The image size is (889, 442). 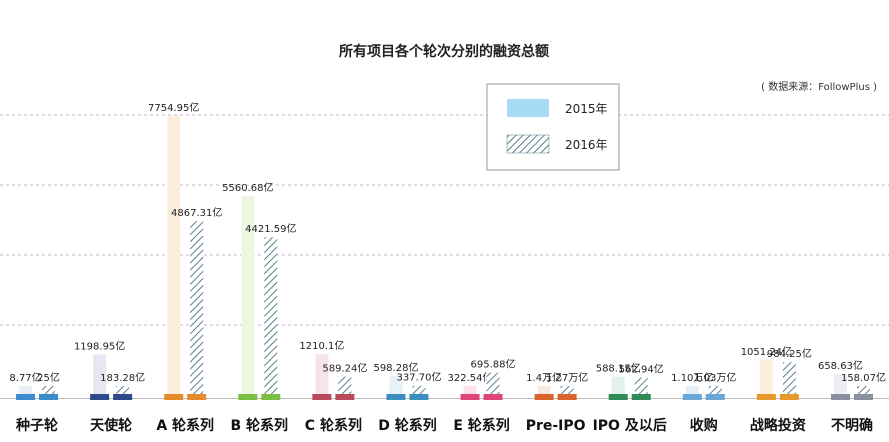 I want to click on category-label: A 轮系列, so click(x=185, y=425).